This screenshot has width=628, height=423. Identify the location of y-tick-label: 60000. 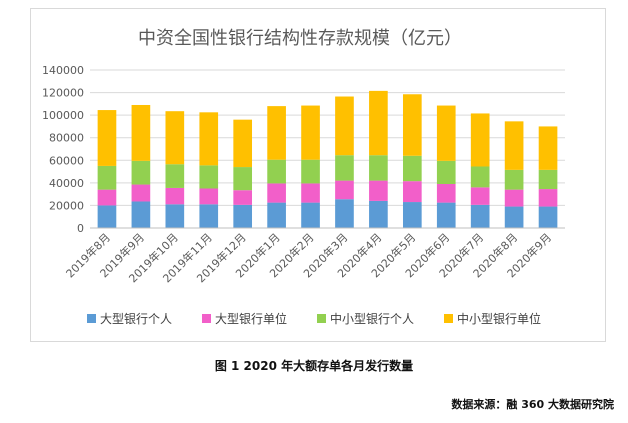
(66, 160).